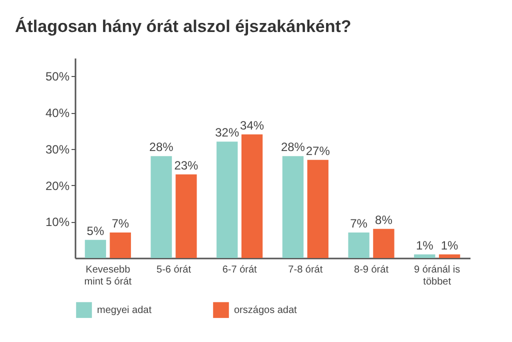  I want to click on data-label: 5%, so click(95, 231).